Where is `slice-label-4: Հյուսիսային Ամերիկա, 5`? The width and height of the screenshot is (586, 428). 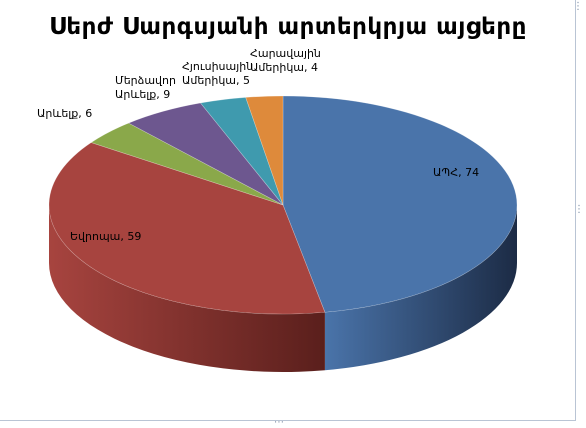
slice-label-4: Հյուսիսային Ամերիկա, 5 is located at coordinates (217, 73).